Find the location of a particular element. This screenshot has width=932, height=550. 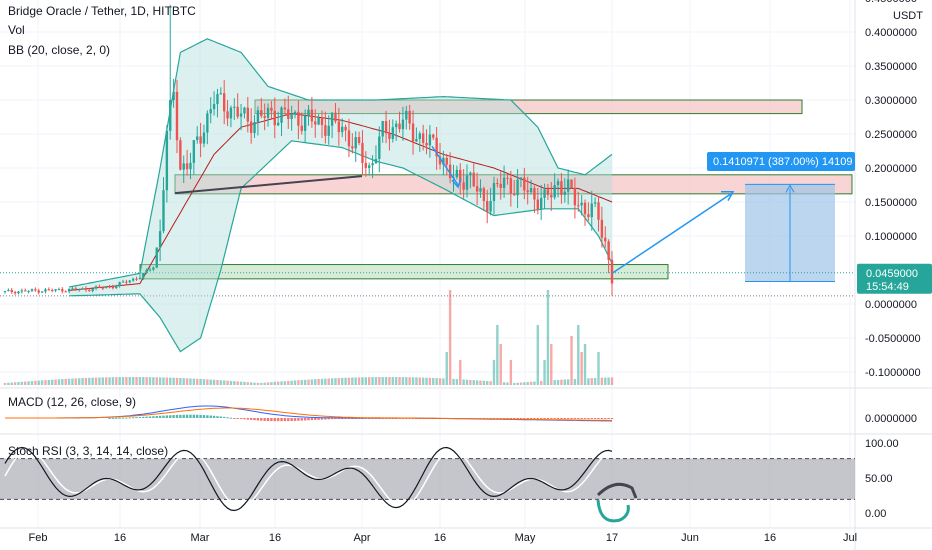

price-tick-label: 0.2000000 is located at coordinates (891, 169).